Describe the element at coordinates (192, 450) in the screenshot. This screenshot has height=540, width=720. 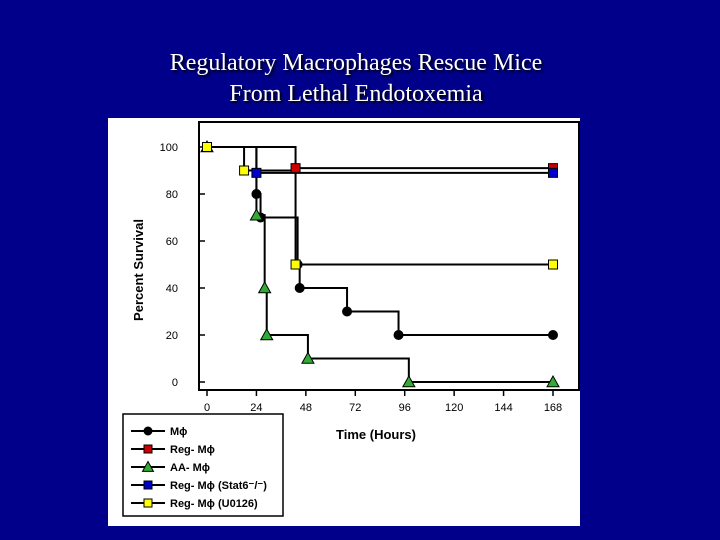
I see `legend-label: Reg- Mϕ` at that location.